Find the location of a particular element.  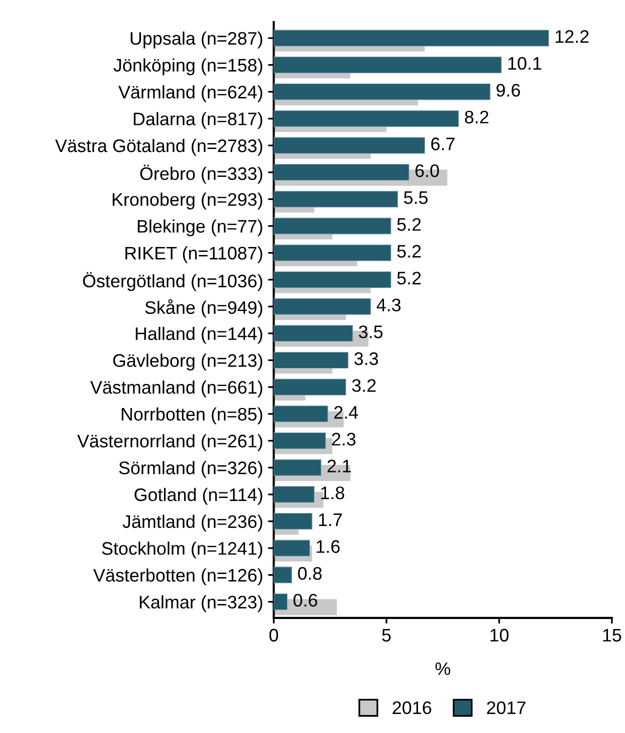

y-tick-label: Norrbotten (n=85) is located at coordinates (192, 415).